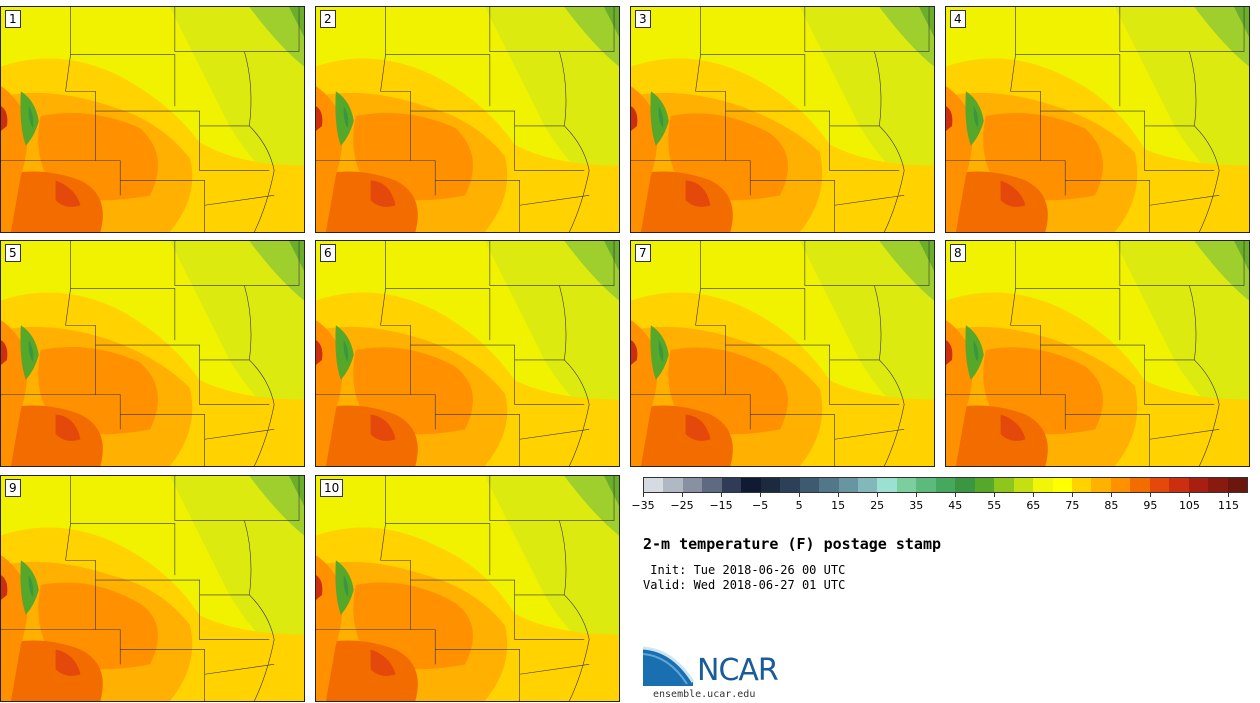 This screenshot has width=1260, height=703. What do you see at coordinates (721, 505) in the screenshot?
I see `colorbar-tick-label: −15` at bounding box center [721, 505].